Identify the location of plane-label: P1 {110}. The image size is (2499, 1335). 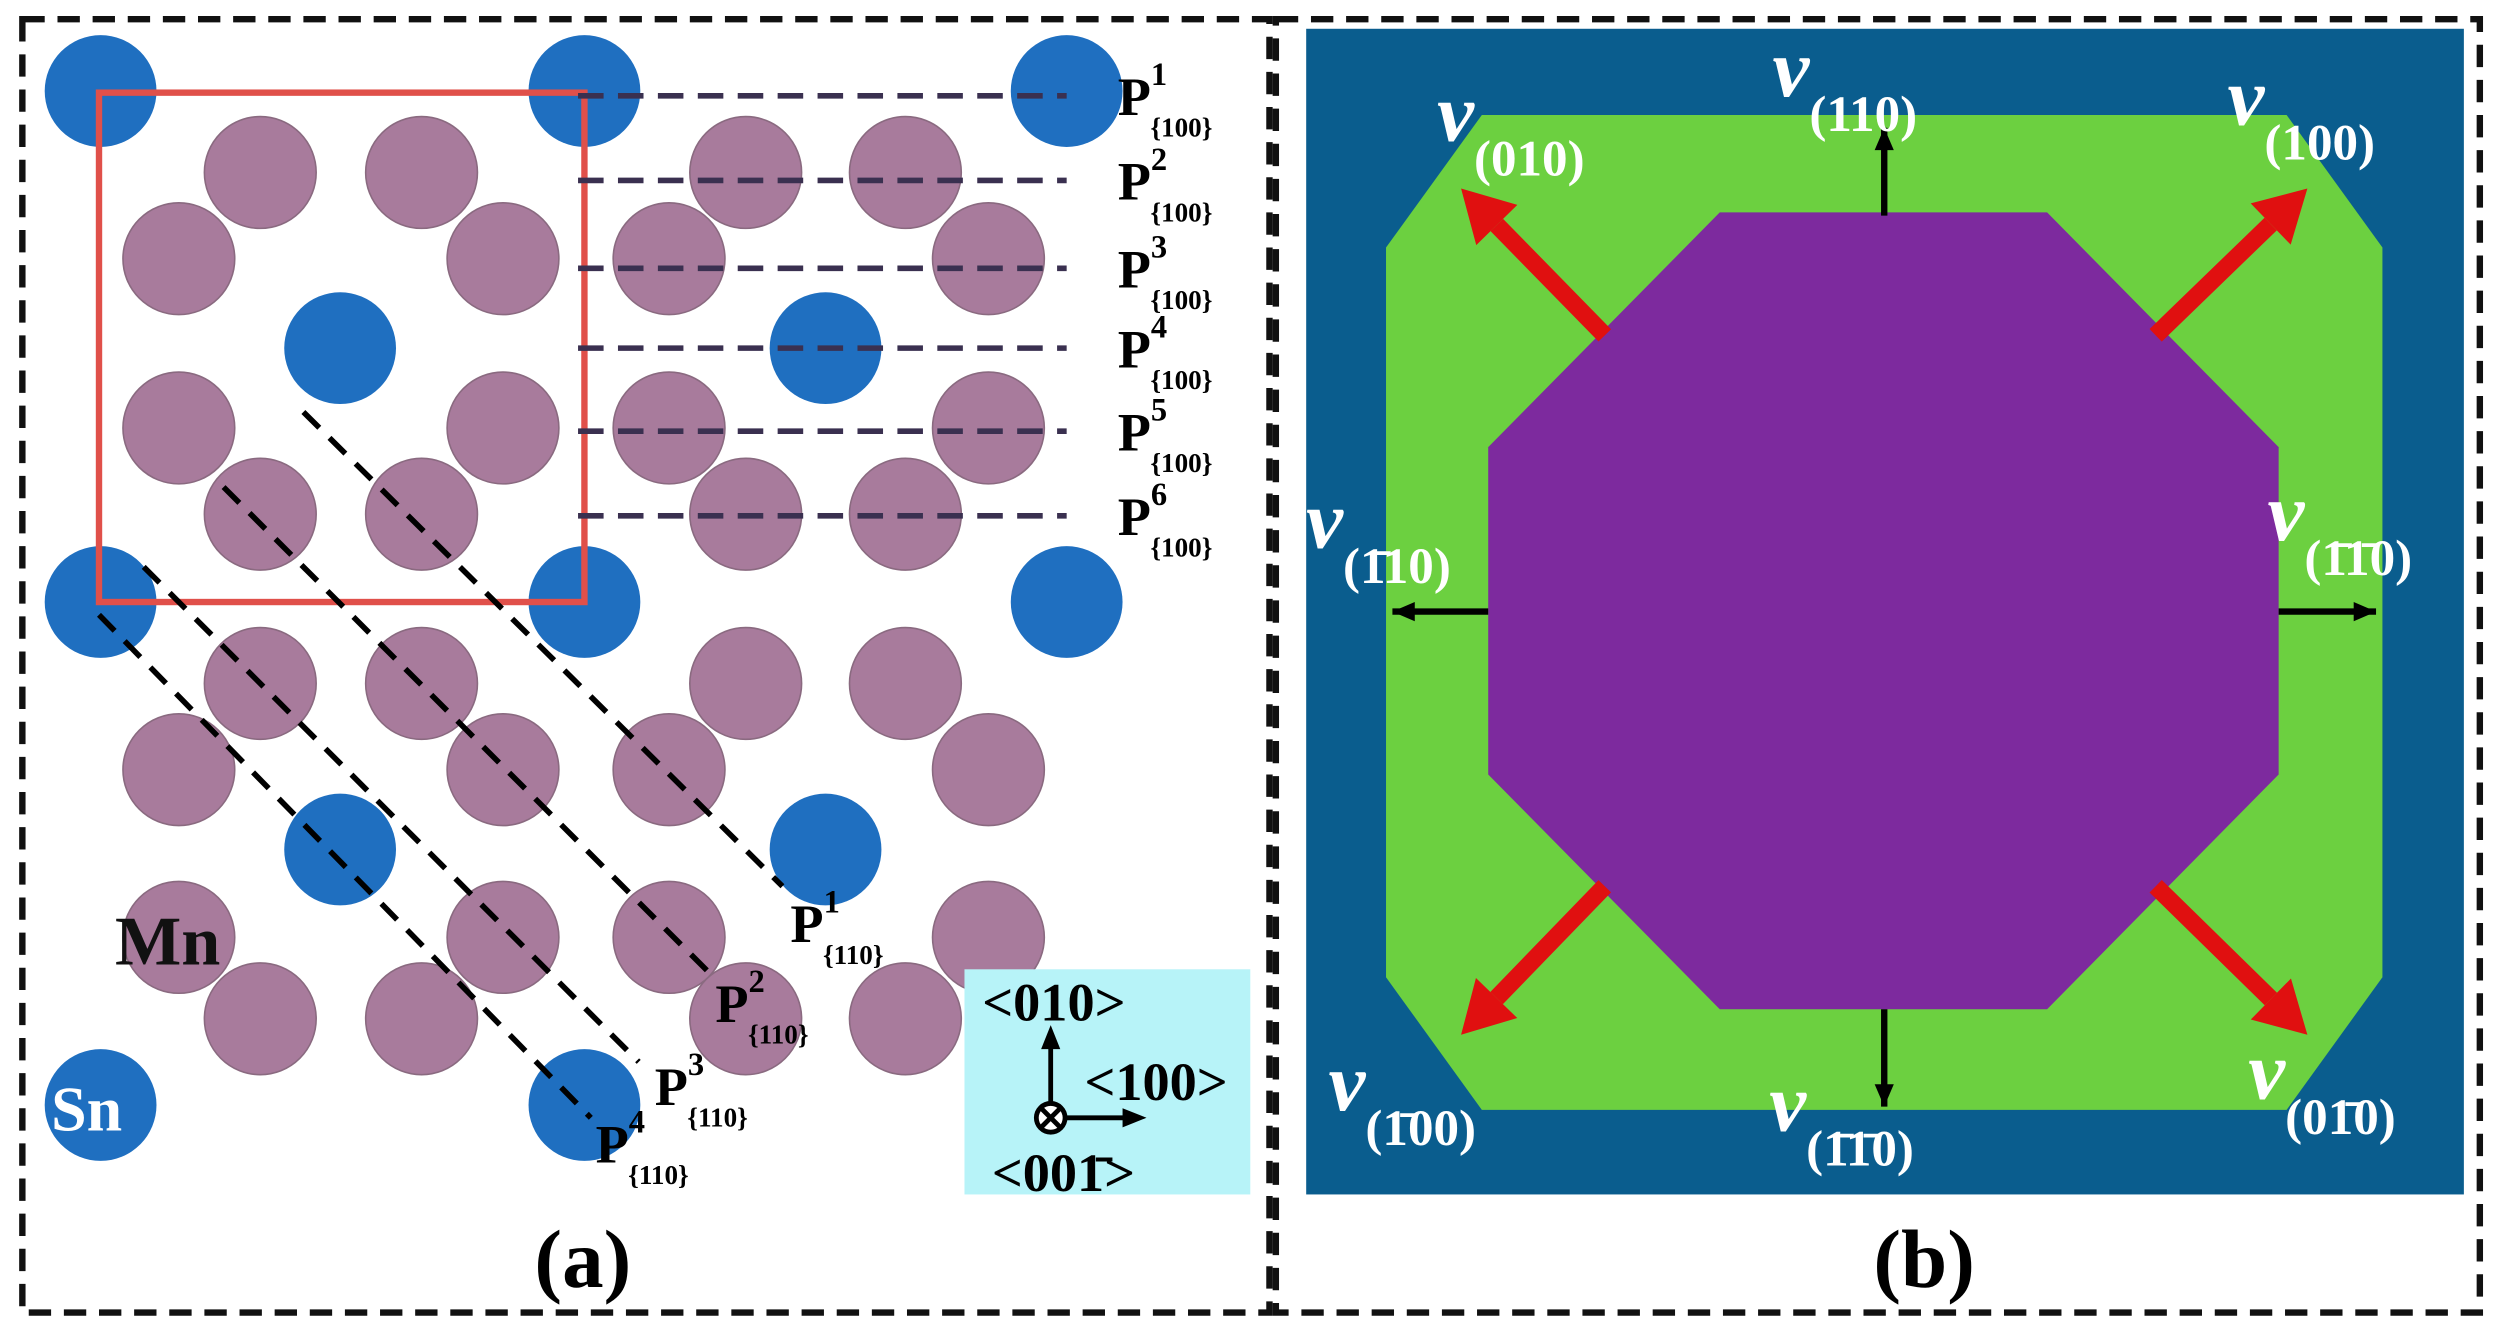
(836, 927).